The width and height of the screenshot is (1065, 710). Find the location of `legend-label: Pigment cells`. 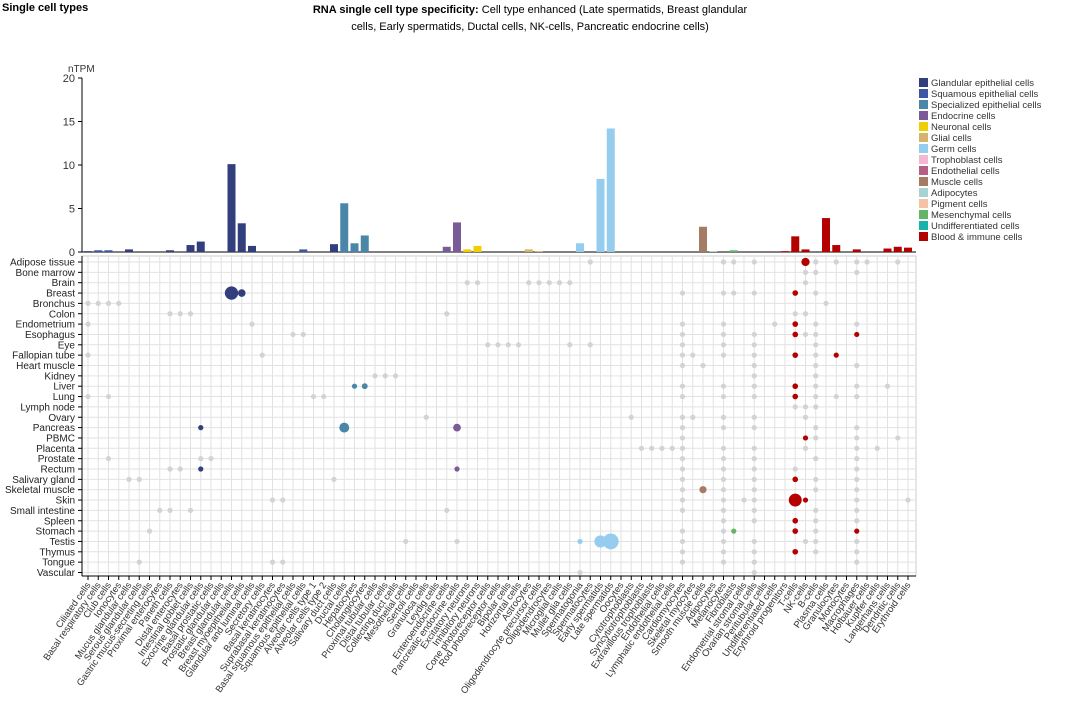

legend-label: Pigment cells is located at coordinates (959, 204).